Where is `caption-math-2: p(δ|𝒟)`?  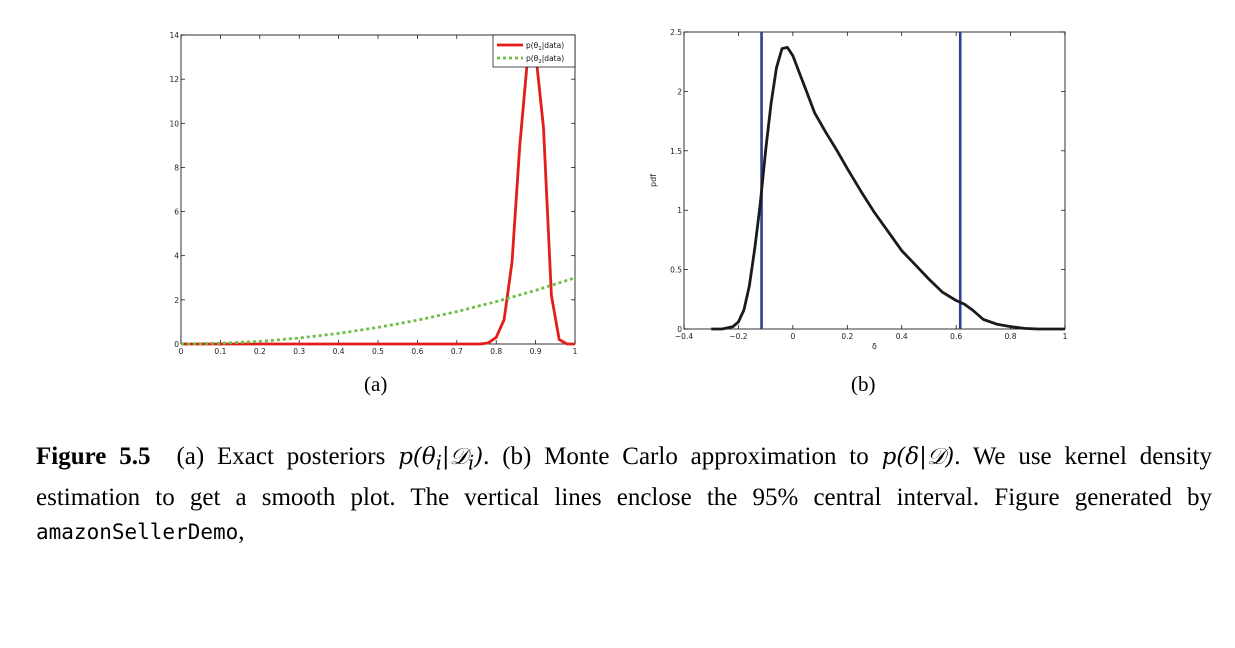
caption-math-2: p(δ|𝒟) is located at coordinates (918, 457).